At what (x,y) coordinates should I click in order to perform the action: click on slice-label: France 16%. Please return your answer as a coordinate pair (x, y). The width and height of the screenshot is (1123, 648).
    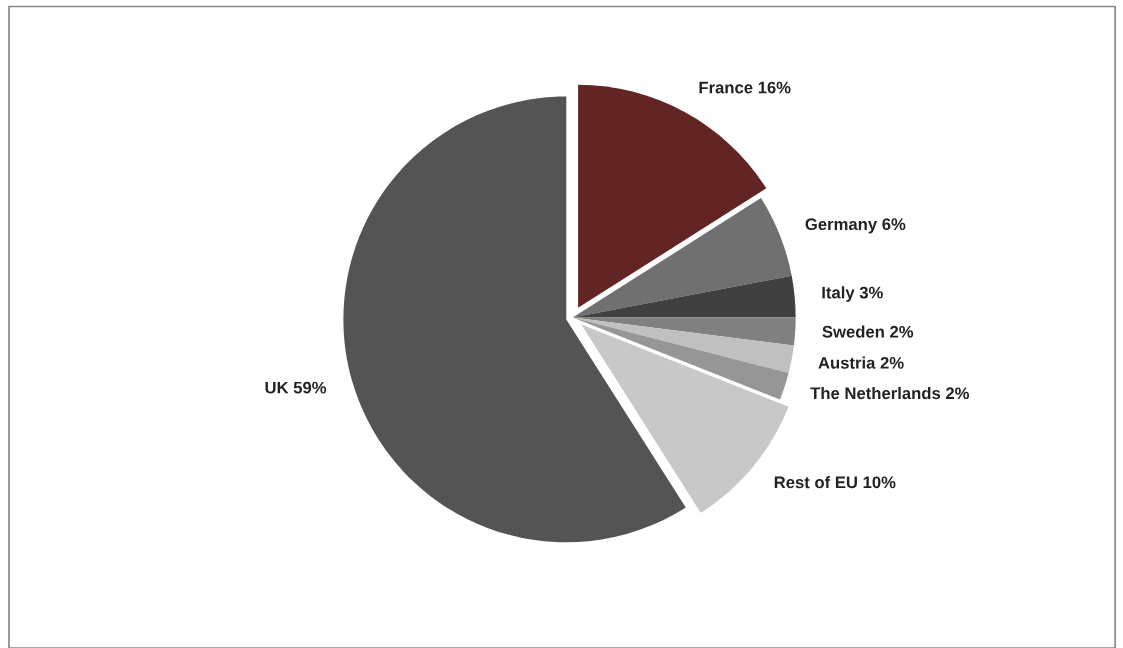
    Looking at the image, I should click on (745, 87).